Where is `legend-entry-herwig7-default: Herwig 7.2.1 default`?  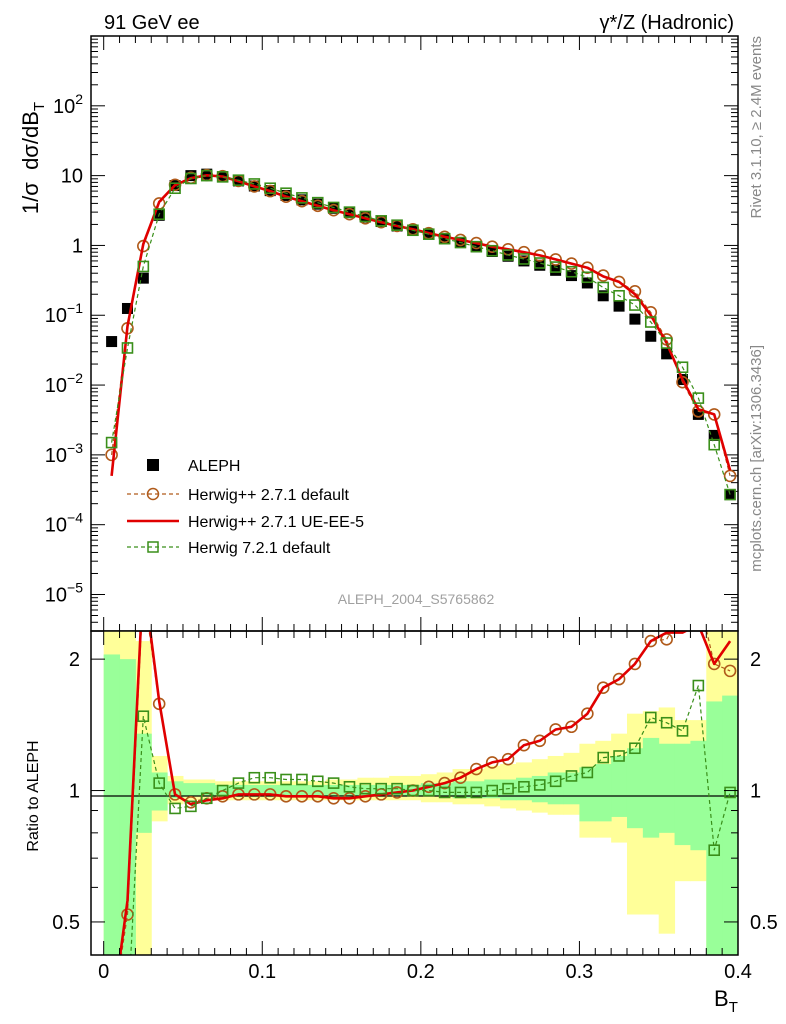
legend-entry-herwig7-default: Herwig 7.2.1 default is located at coordinates (229, 548).